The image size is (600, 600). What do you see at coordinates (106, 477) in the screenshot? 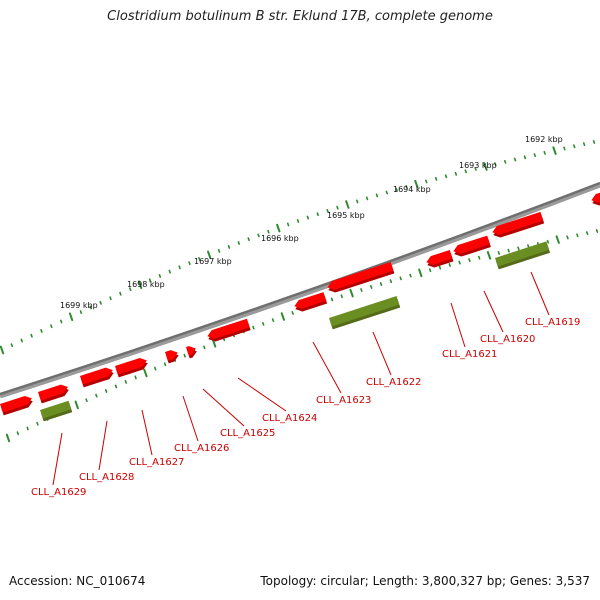
I see `gene-label-cll-a1628: CLL_A1628` at bounding box center [106, 477].